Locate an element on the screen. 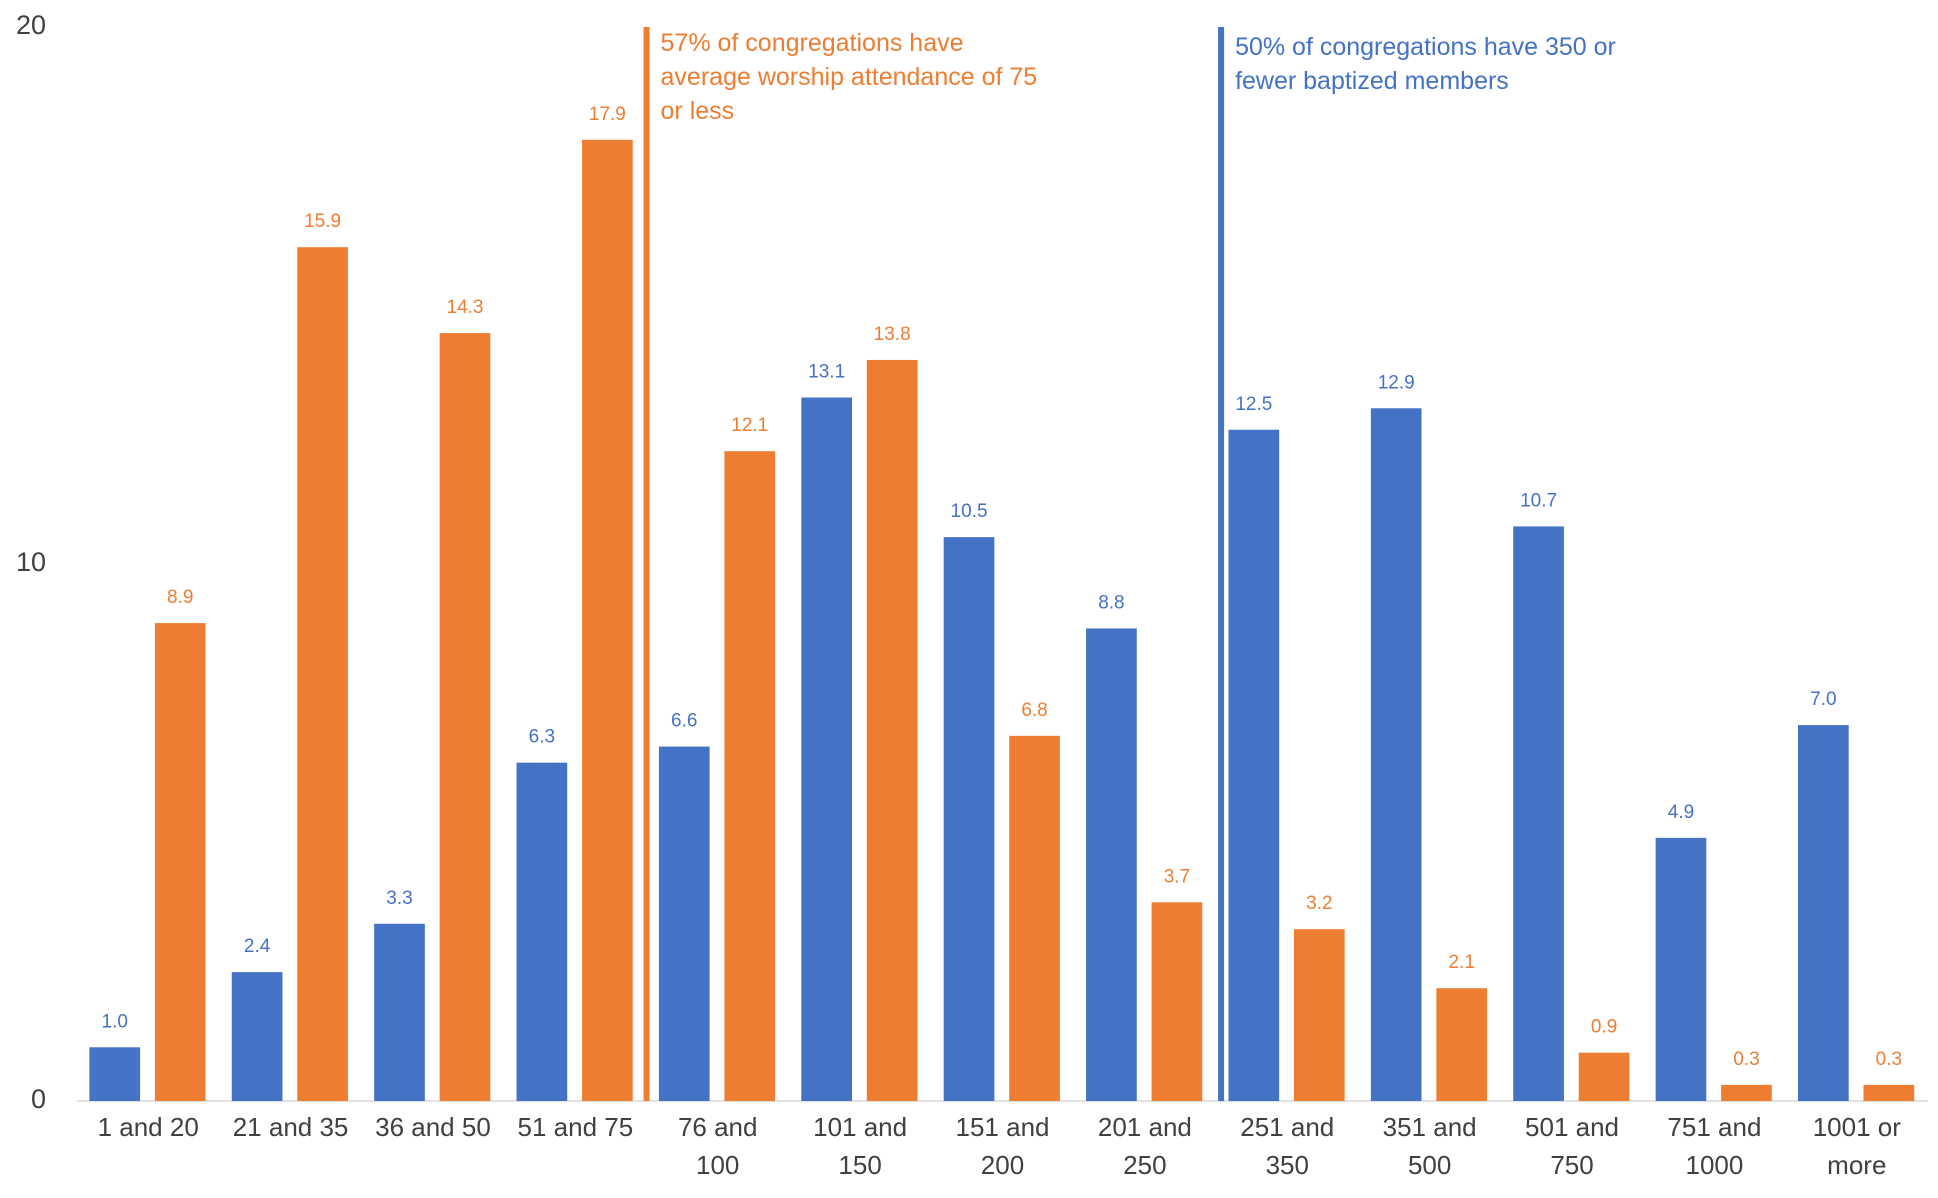 The width and height of the screenshot is (1938, 1198). data-label: 1.0 is located at coordinates (115, 1021).